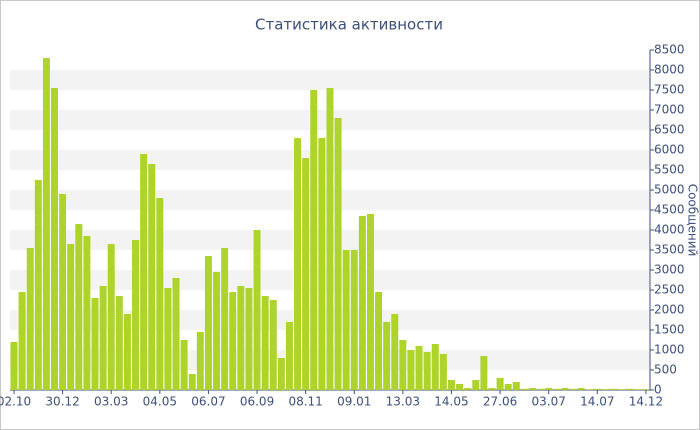 The width and height of the screenshot is (700, 430). Describe the element at coordinates (111, 402) in the screenshot. I see `x-tick-label: 03.03` at that location.